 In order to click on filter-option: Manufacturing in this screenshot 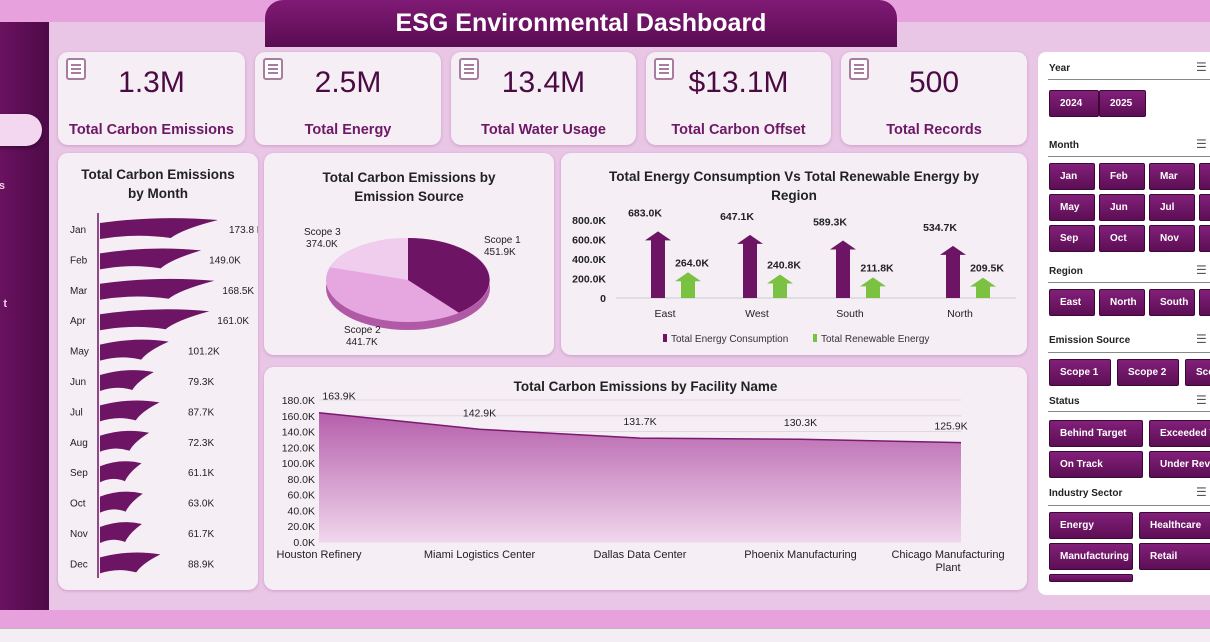, I will do `click(1091, 556)`.